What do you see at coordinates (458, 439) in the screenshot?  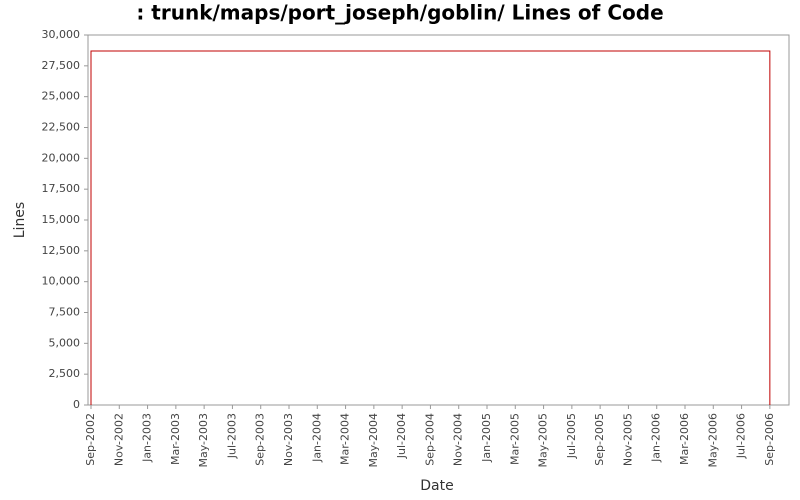 I see `x-tick-label: Nov-2004` at bounding box center [458, 439].